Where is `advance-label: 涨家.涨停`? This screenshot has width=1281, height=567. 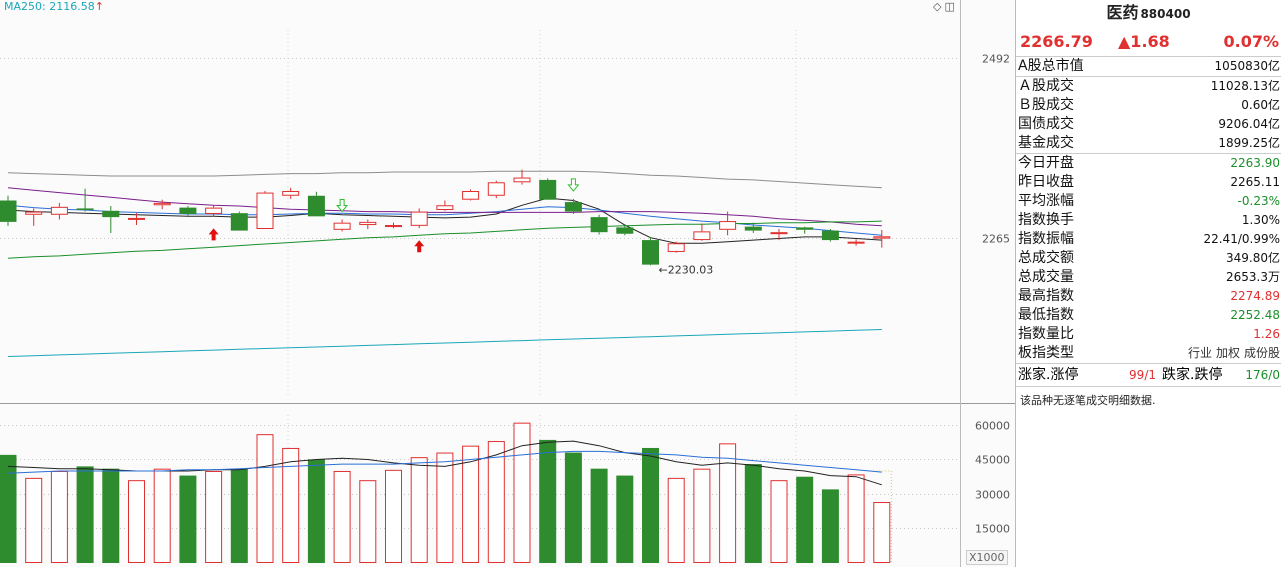 advance-label: 涨家.涨停 is located at coordinates (1048, 375).